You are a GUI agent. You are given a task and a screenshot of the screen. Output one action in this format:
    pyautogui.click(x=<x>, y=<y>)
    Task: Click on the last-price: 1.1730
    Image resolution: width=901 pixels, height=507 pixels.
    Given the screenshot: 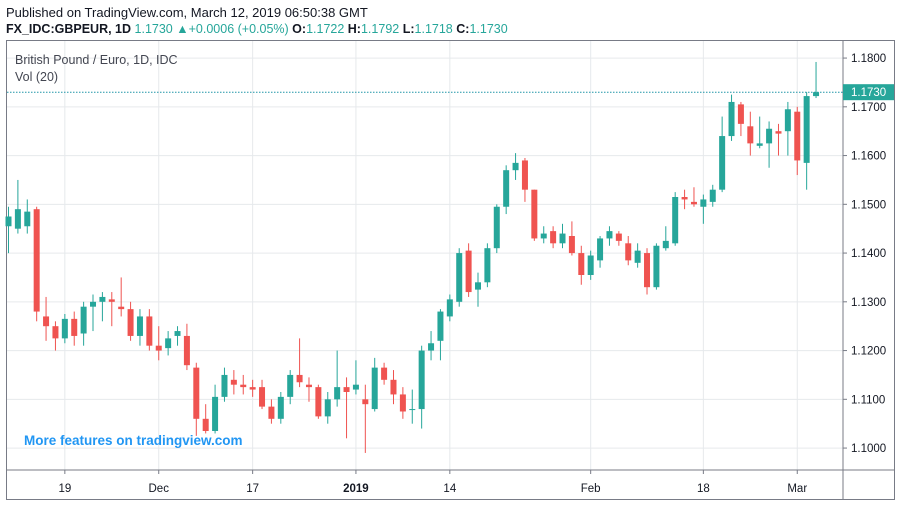 What is the action you would take?
    pyautogui.click(x=153, y=29)
    